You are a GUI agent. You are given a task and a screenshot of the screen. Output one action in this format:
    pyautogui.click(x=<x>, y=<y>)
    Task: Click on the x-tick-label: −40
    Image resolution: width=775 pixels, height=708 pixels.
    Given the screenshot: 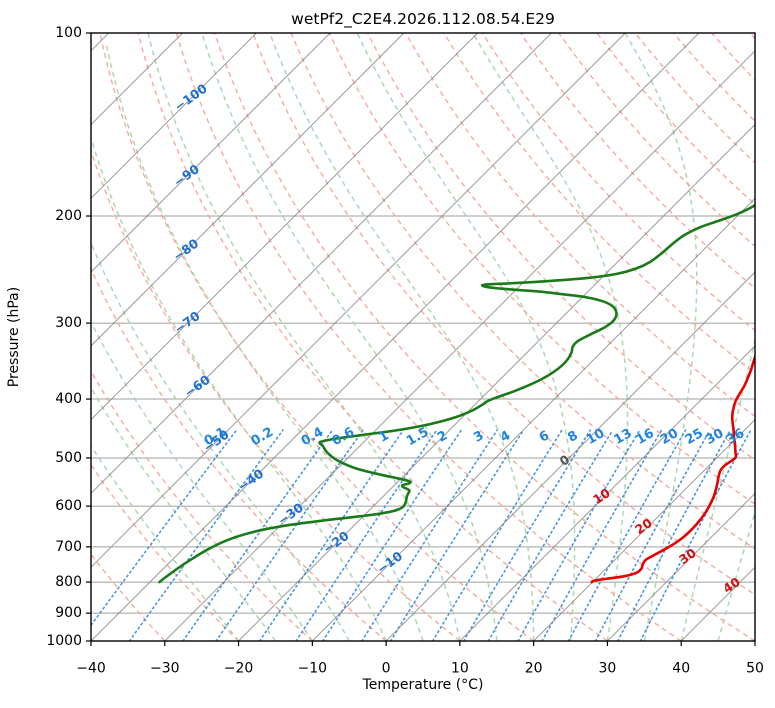 What is the action you would take?
    pyautogui.click(x=91, y=669)
    